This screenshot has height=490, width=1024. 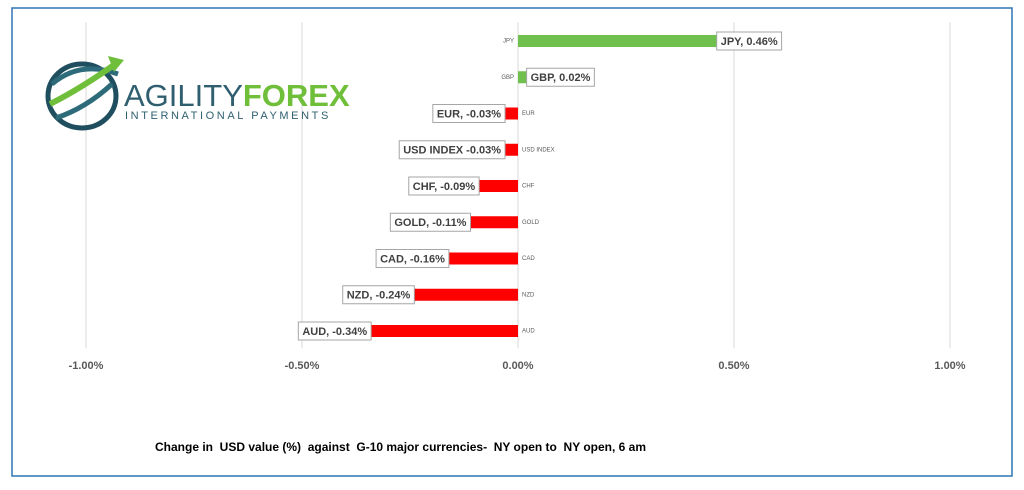 What do you see at coordinates (507, 78) in the screenshot?
I see `y-tick-label: GBP` at bounding box center [507, 78].